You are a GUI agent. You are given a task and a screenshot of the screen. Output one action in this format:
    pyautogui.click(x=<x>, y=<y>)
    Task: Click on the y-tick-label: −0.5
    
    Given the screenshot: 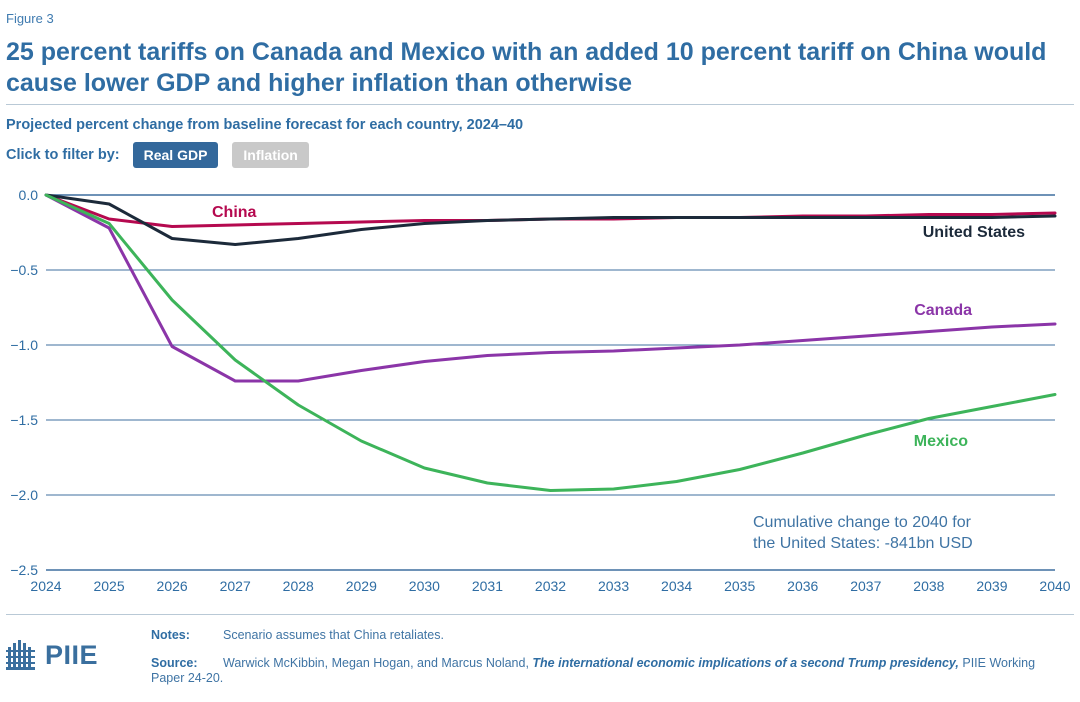 What is the action you would take?
    pyautogui.click(x=24, y=270)
    